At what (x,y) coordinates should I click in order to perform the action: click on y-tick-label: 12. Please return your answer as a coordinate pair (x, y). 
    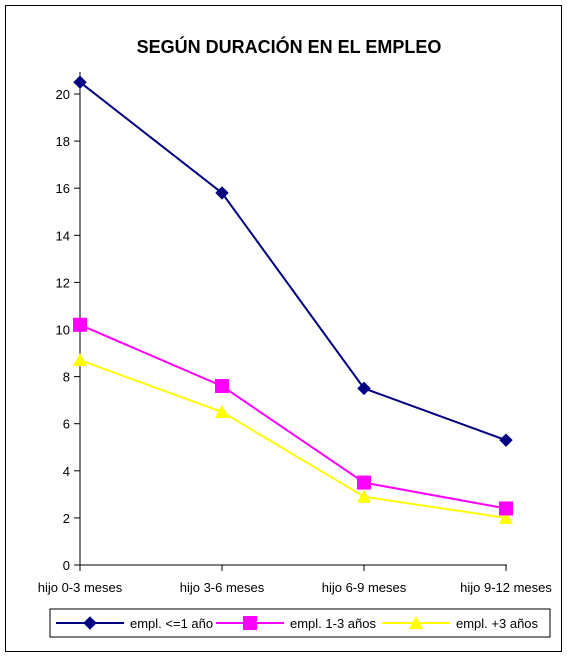
    Looking at the image, I should click on (63, 282).